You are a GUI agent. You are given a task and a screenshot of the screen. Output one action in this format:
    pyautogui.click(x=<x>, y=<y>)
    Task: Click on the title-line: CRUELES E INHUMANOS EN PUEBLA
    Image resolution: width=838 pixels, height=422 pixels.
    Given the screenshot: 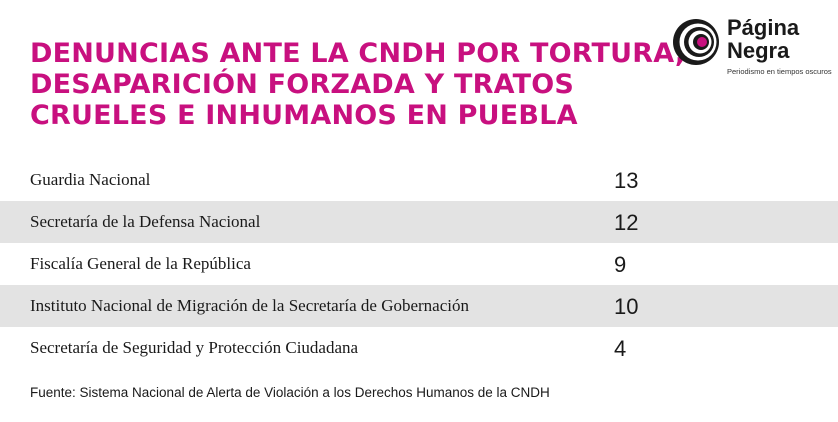 What is the action you would take?
    pyautogui.click(x=304, y=115)
    